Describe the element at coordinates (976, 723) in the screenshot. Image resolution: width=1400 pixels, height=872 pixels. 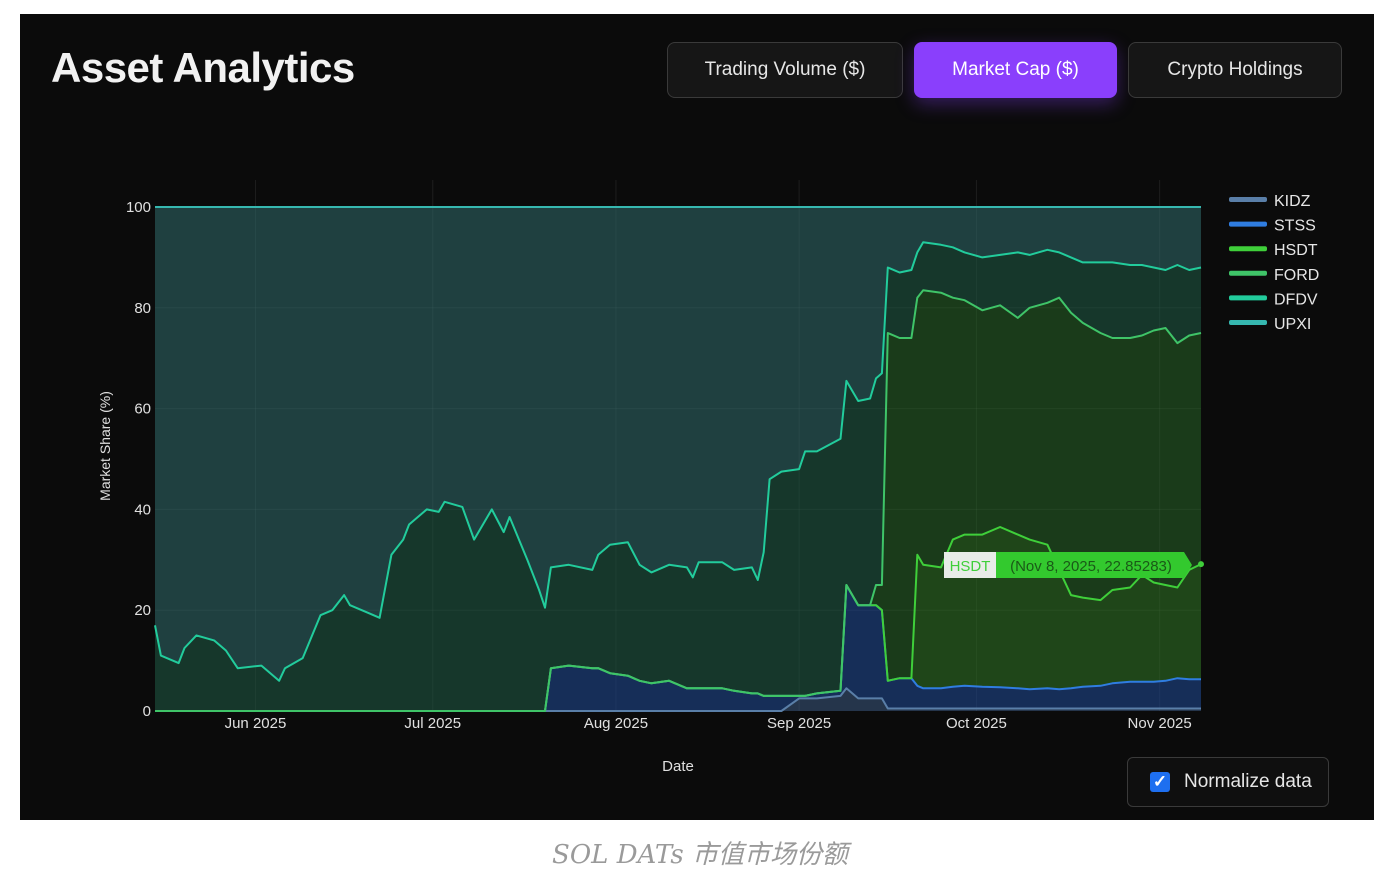
I see `x-tick-label: Oct 2025` at that location.